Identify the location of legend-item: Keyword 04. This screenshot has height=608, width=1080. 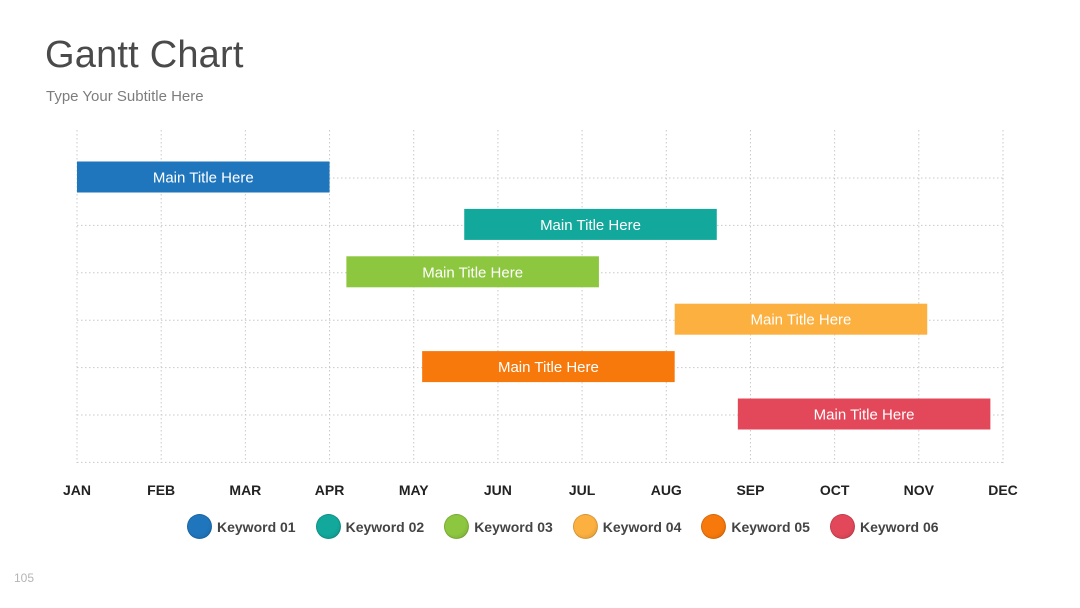
(627, 526).